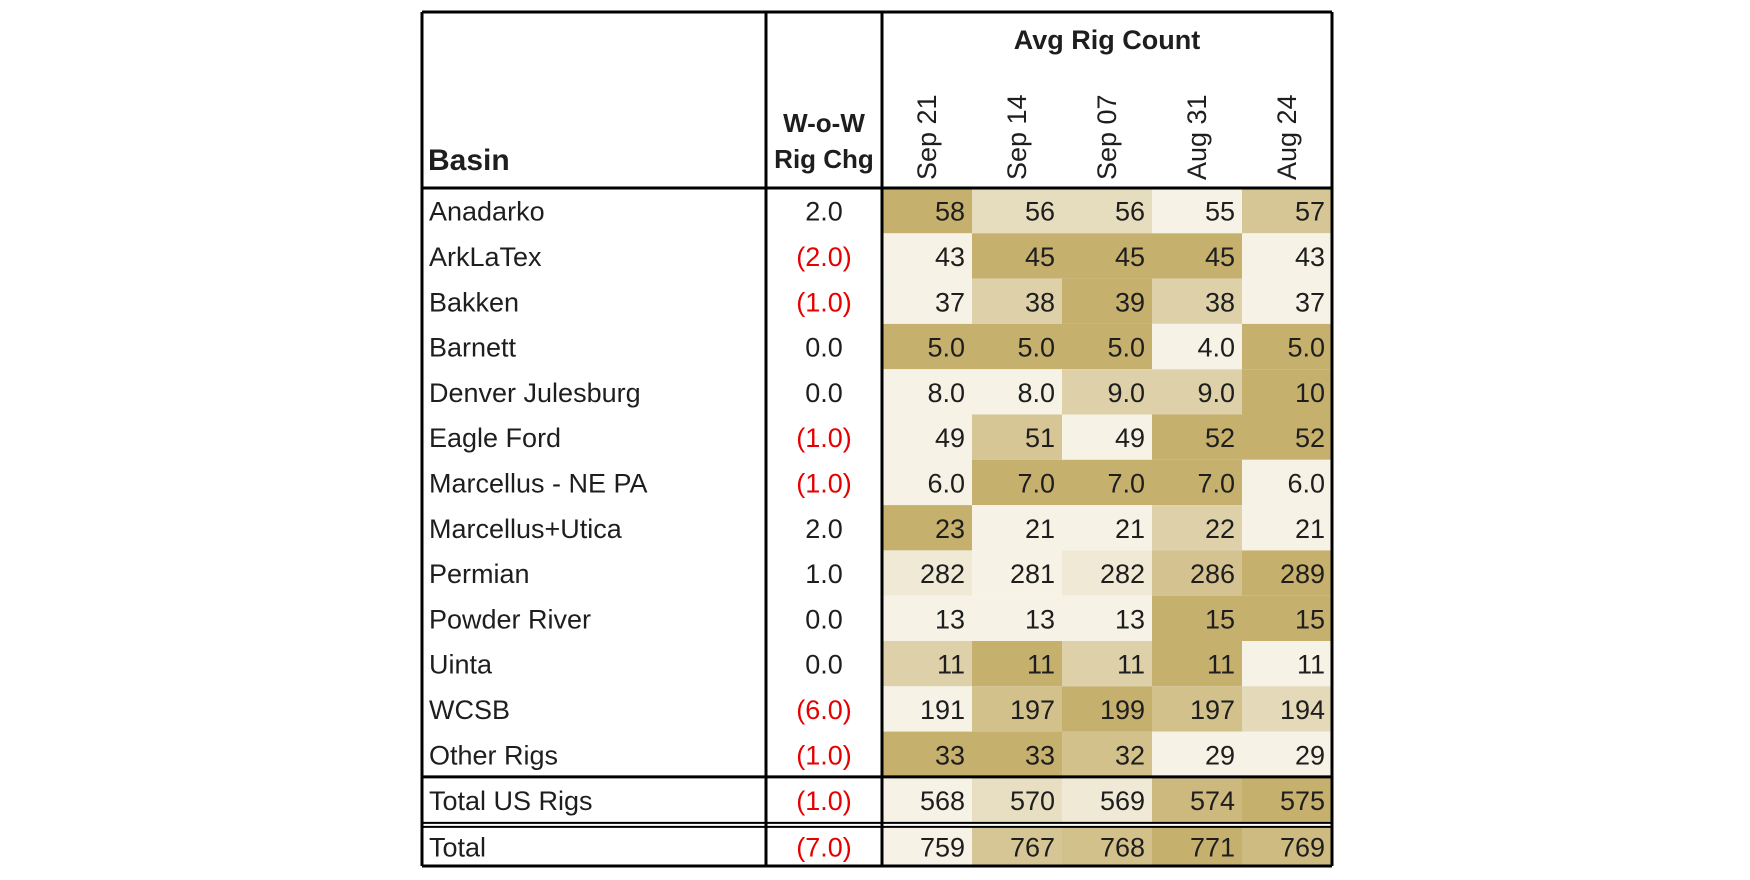  I want to click on table-row-value-1: 38, so click(1040, 302).